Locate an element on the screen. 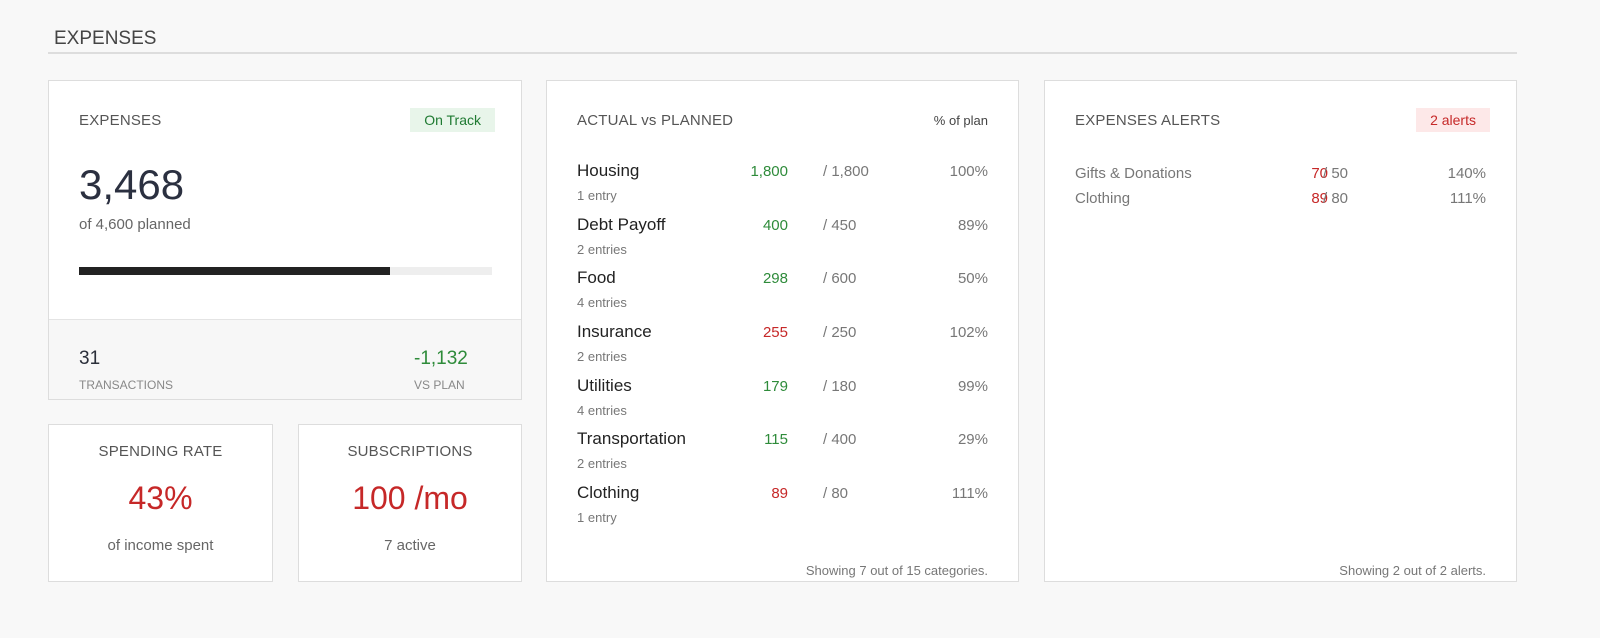 The image size is (1600, 638). planned-subtitle: of 4,600 planned is located at coordinates (135, 224).